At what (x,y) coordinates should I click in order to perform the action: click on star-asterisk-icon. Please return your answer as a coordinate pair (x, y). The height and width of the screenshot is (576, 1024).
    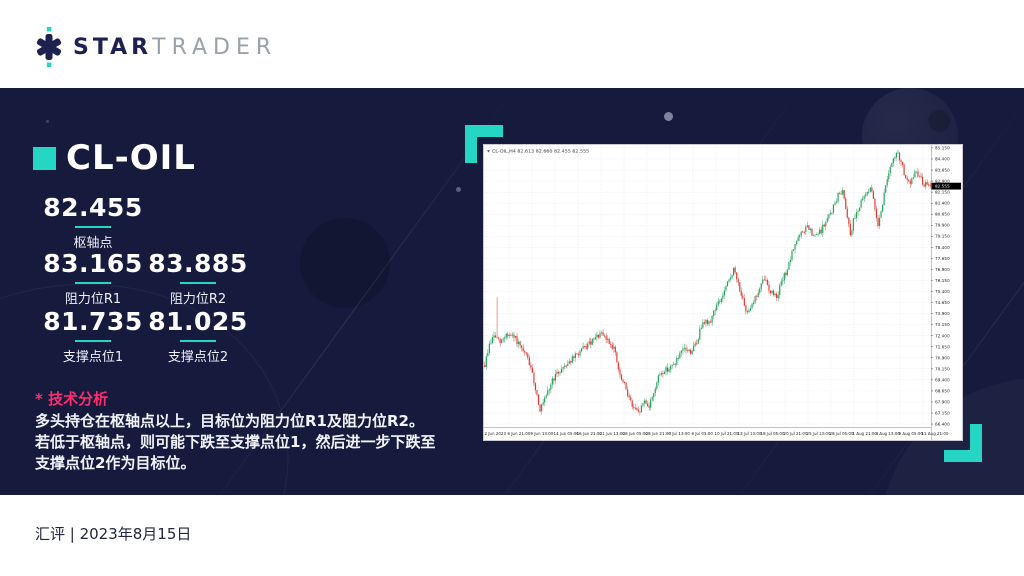
    Looking at the image, I should click on (49, 47).